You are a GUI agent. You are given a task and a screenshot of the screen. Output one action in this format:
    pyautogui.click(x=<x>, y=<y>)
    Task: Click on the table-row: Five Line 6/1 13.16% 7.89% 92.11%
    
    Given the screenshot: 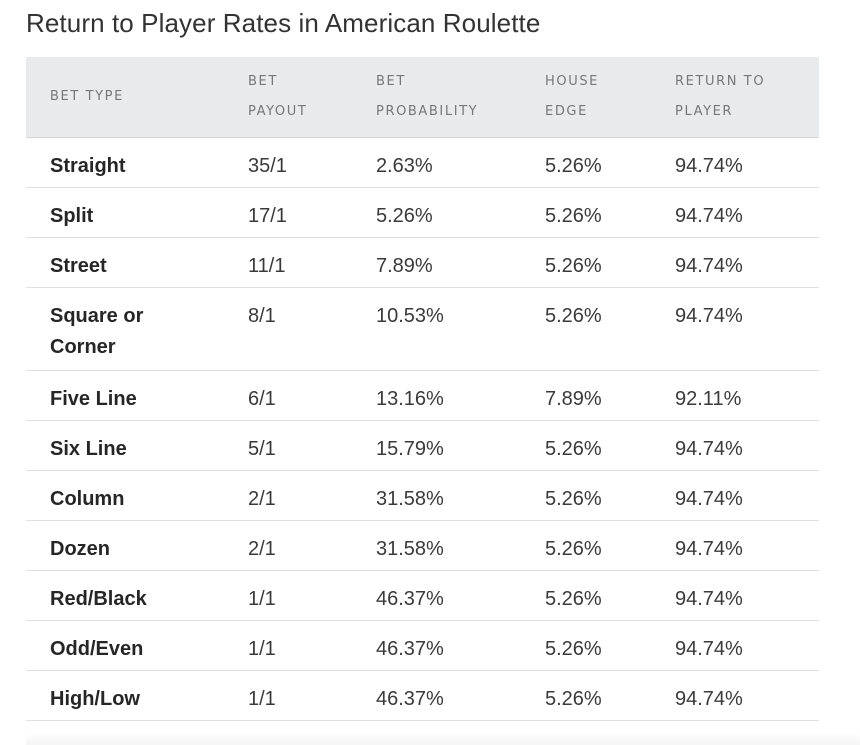 What is the action you would take?
    pyautogui.click(x=422, y=395)
    